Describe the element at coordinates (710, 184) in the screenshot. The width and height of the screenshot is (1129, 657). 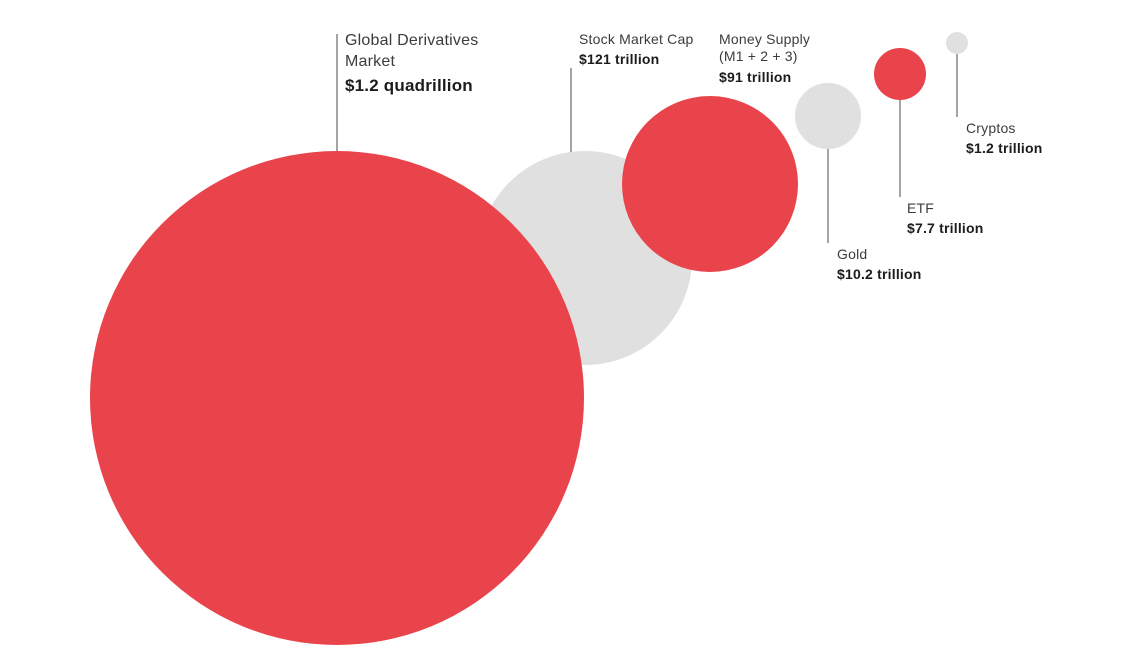
I see `money-supply-bubble` at that location.